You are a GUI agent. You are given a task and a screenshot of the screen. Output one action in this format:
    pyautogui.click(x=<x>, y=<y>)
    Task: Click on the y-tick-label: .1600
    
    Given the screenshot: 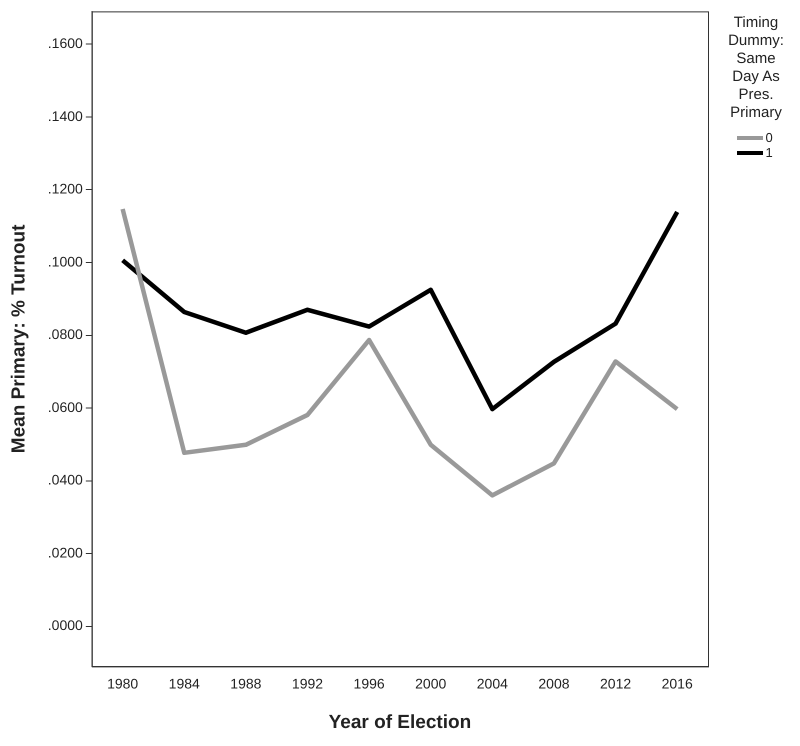 What is the action you would take?
    pyautogui.click(x=66, y=43)
    